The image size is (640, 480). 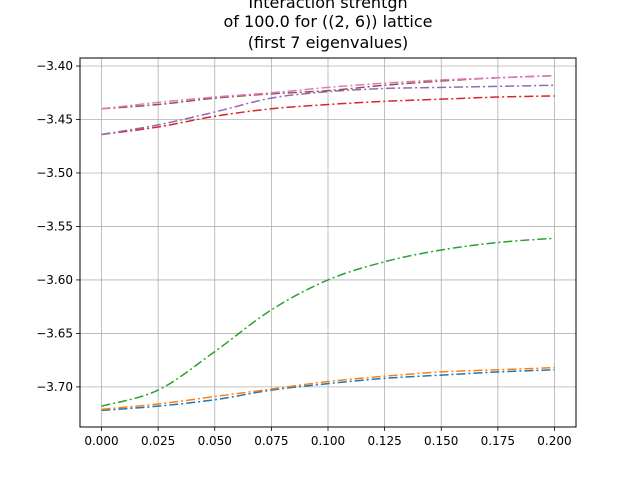 I want to click on x-tick-label: 0.000, so click(x=101, y=441).